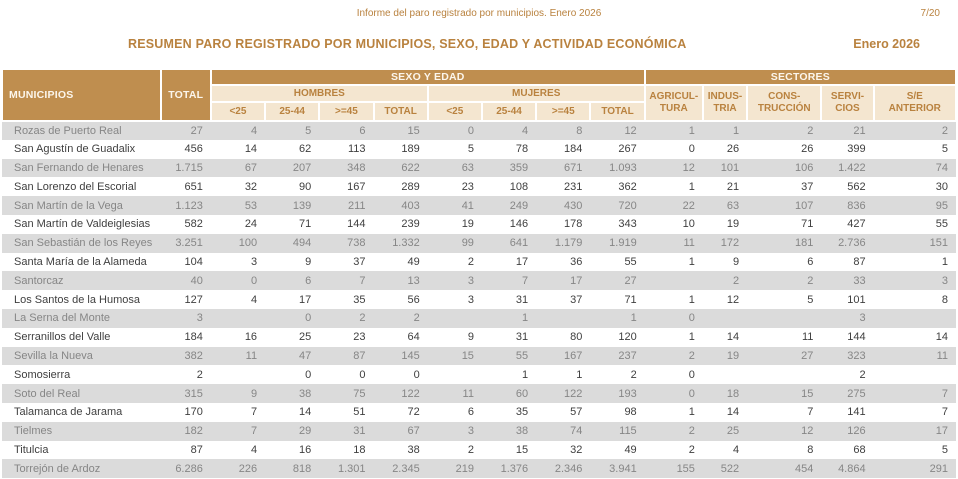 Image resolution: width=958 pixels, height=479 pixels. What do you see at coordinates (410, 393) in the screenshot?
I see `value-cell: 122` at bounding box center [410, 393].